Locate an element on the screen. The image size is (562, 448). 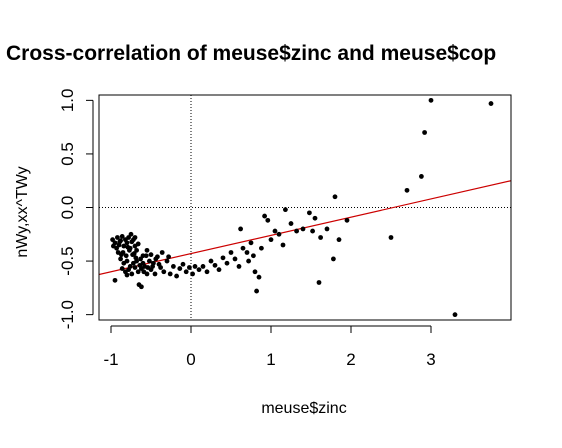
x-tick-label: 3 is located at coordinates (430, 359).